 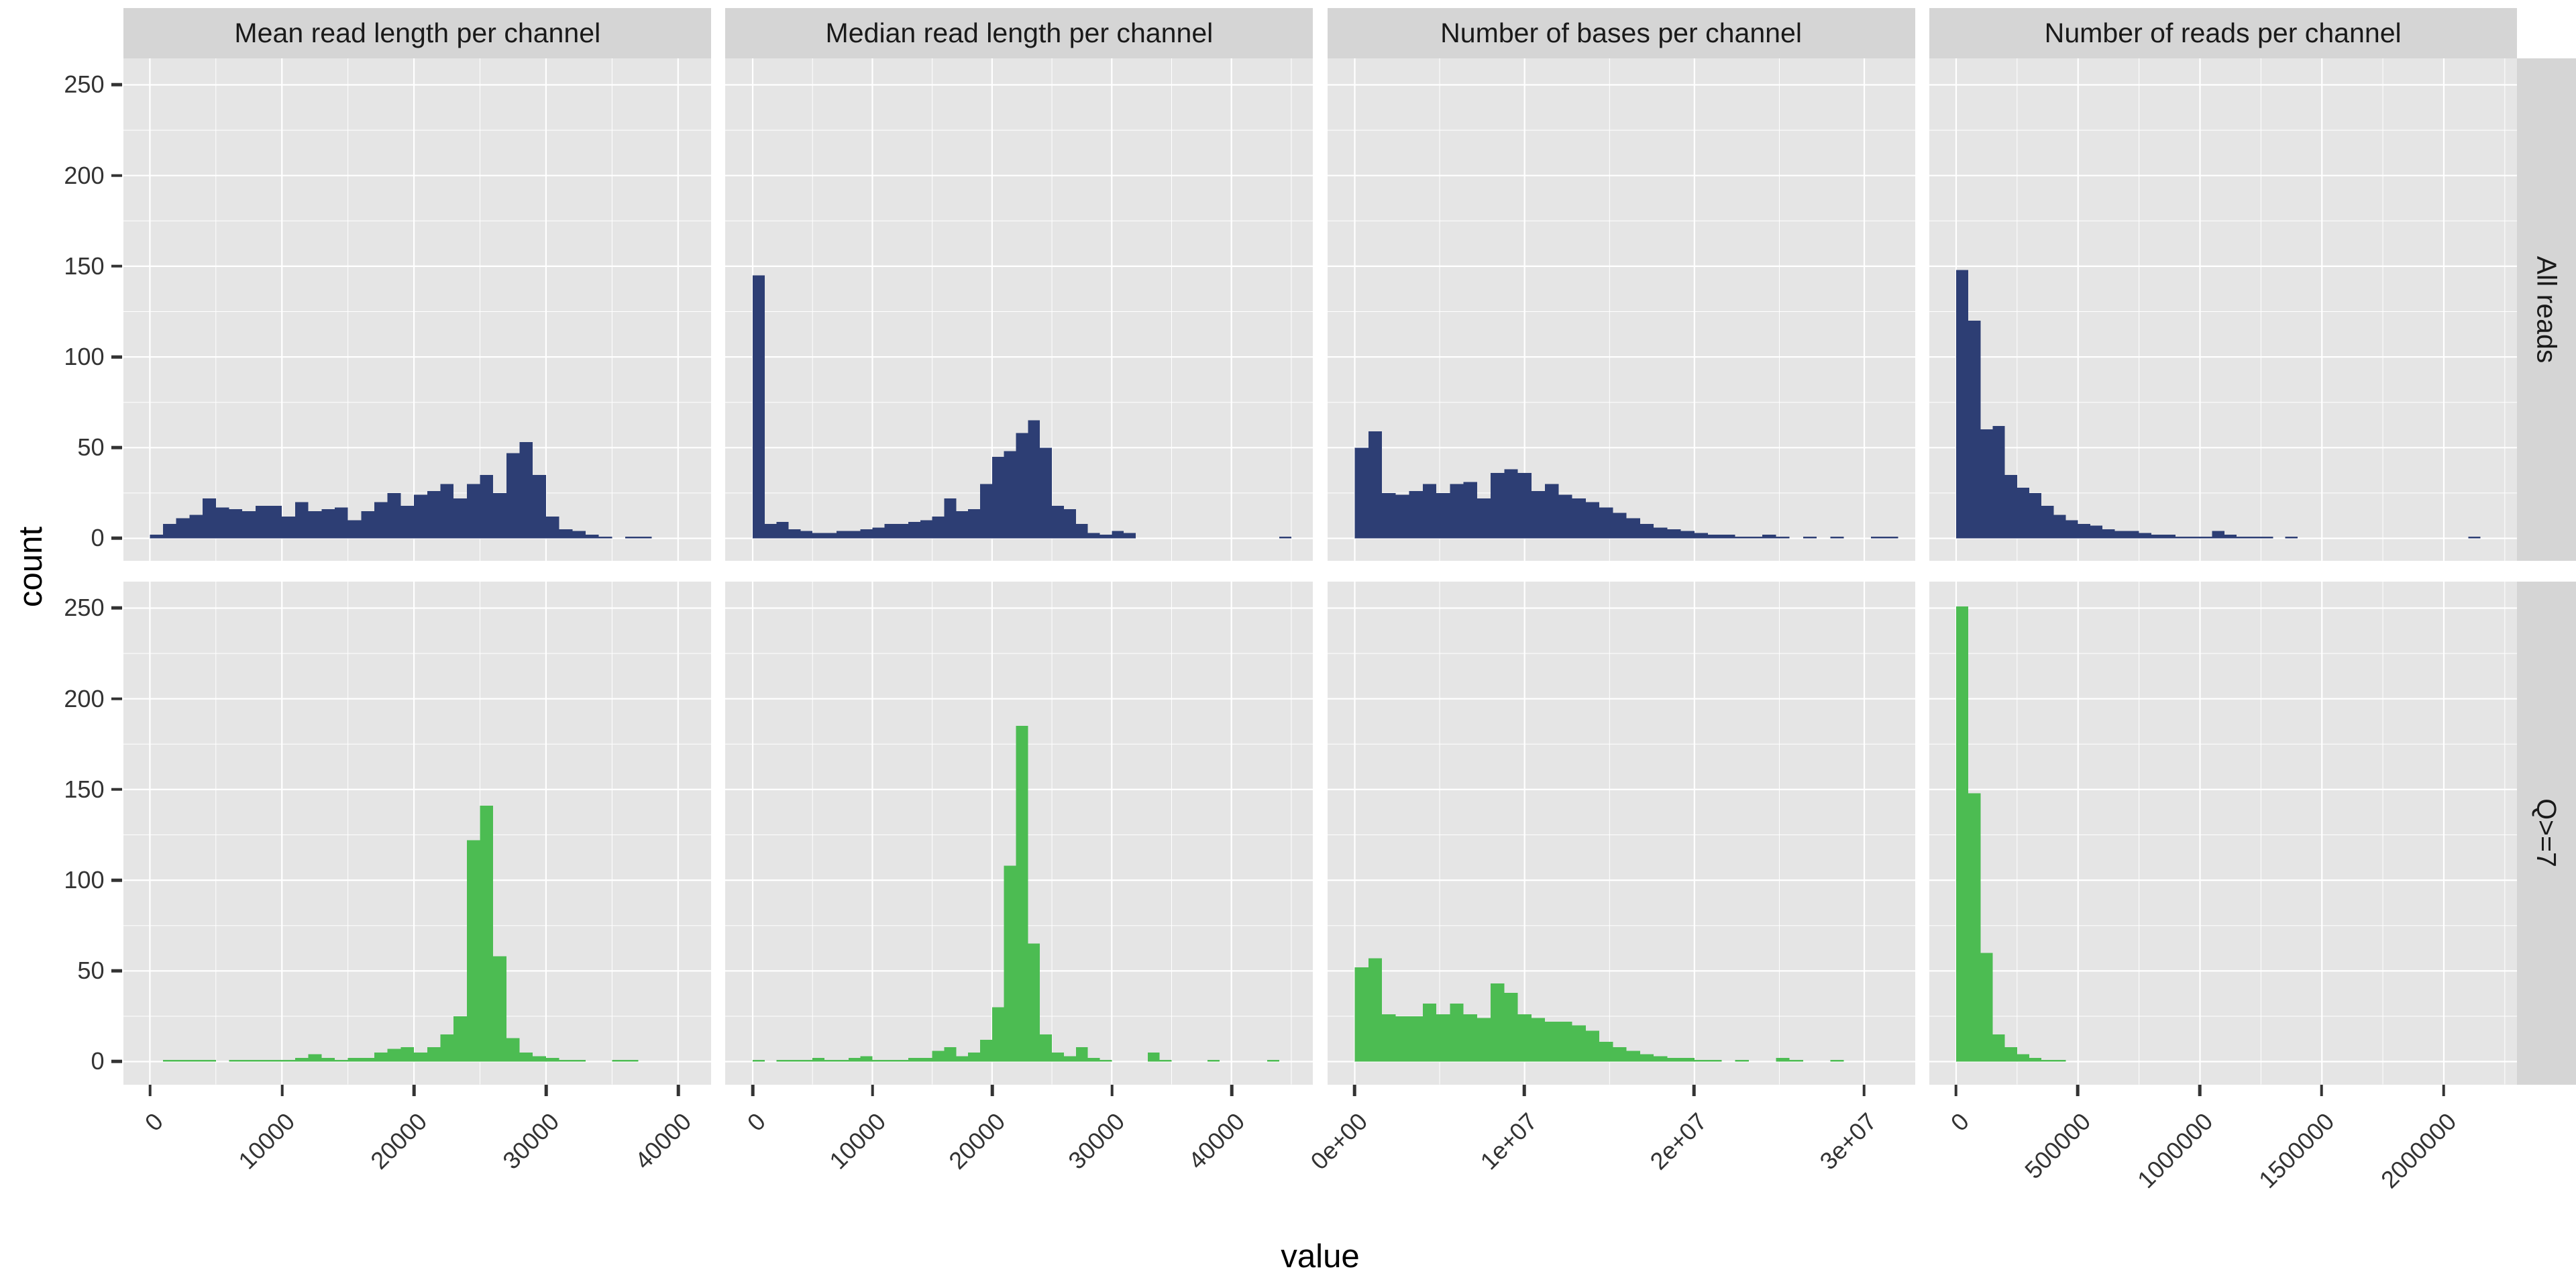 What do you see at coordinates (2418, 1150) in the screenshot?
I see `x-tick-label: 2000000` at bounding box center [2418, 1150].